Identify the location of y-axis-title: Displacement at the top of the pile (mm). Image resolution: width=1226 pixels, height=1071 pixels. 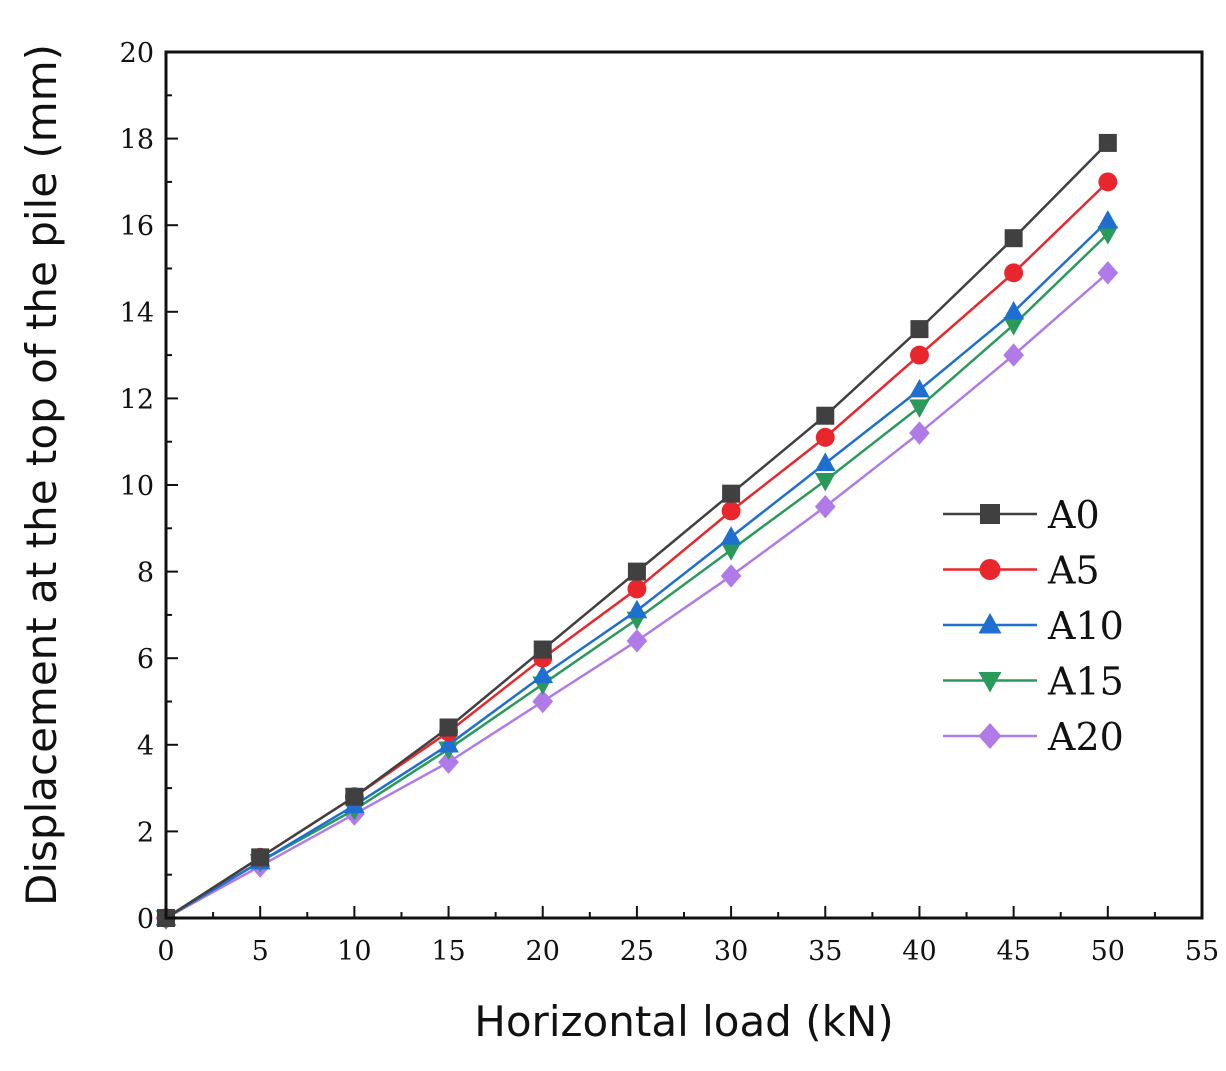
(41, 475).